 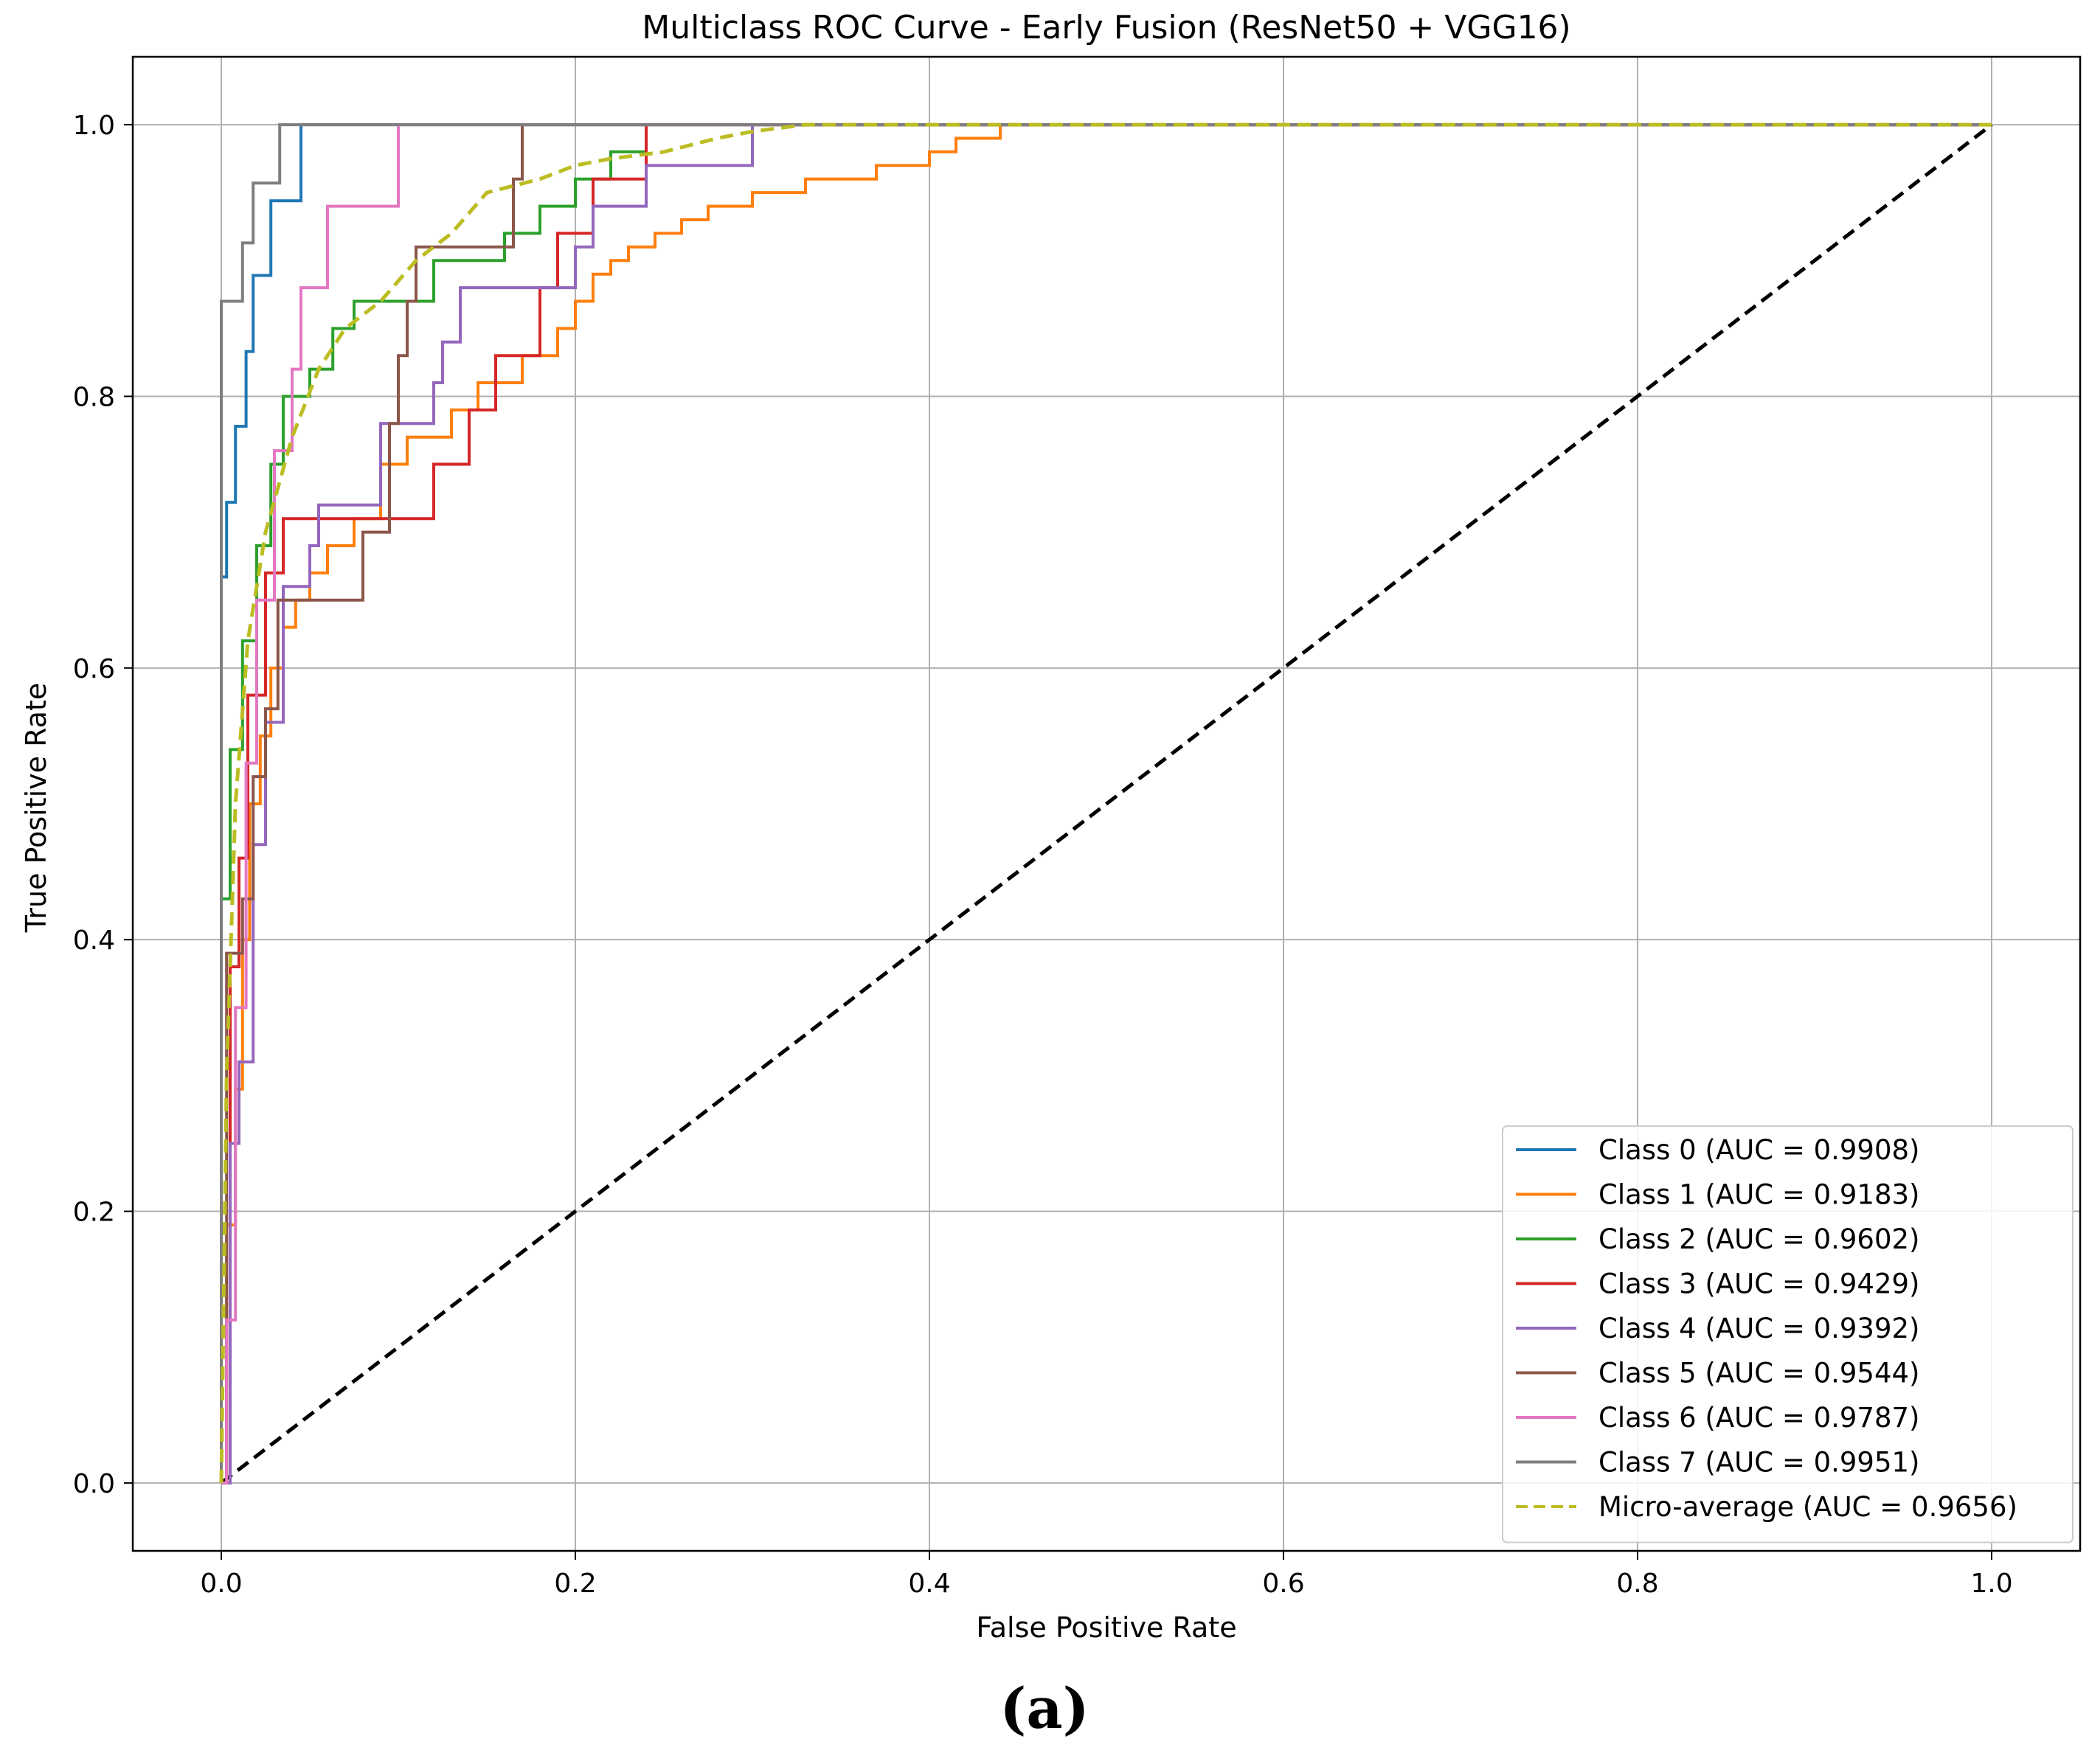 What do you see at coordinates (1759, 1150) in the screenshot?
I see `legend-label-0: Class 0 (AUC = 0.9908)` at bounding box center [1759, 1150].